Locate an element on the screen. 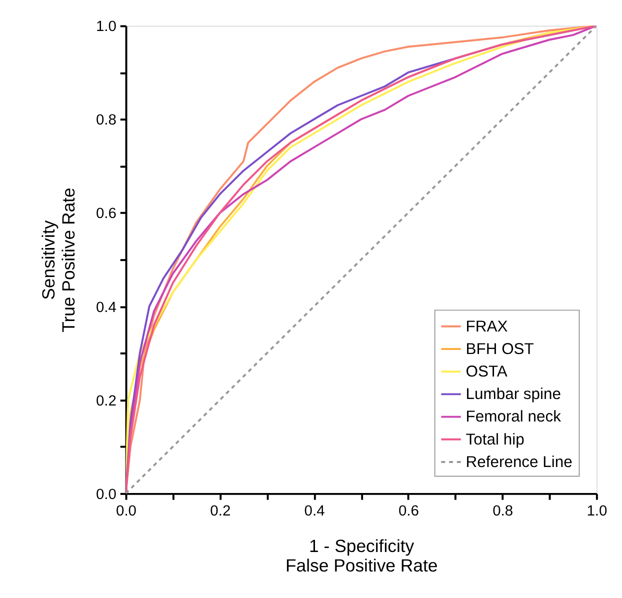 This screenshot has height=598, width=622. y-tick-label: 0.0 is located at coordinates (106, 494).